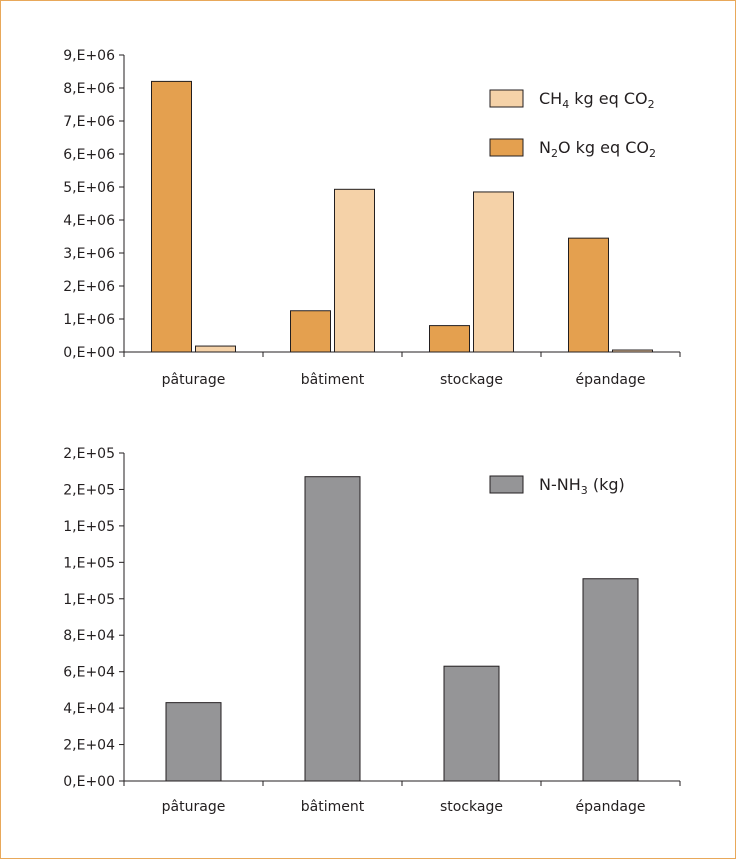 Image resolution: width=736 pixels, height=859 pixels. I want to click on chart0-y-tick-label: 0,E+00, so click(89, 353).